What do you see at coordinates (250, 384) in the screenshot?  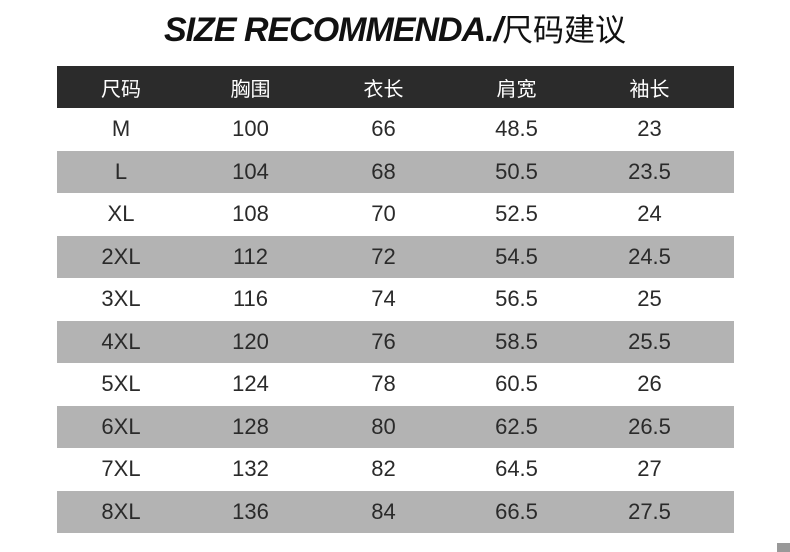 I see `cell-chest: 124` at bounding box center [250, 384].